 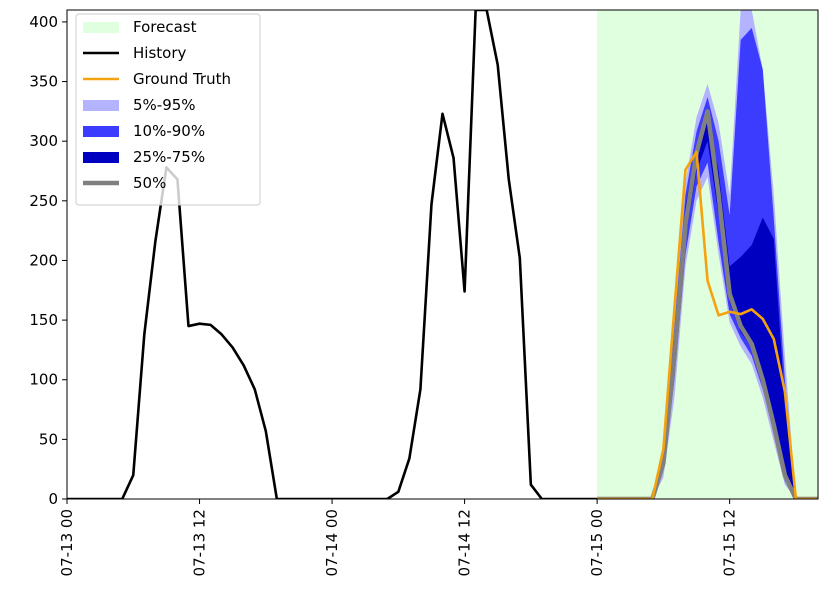 What do you see at coordinates (101, 105) in the screenshot?
I see `legend-band-5-95-swatch` at bounding box center [101, 105].